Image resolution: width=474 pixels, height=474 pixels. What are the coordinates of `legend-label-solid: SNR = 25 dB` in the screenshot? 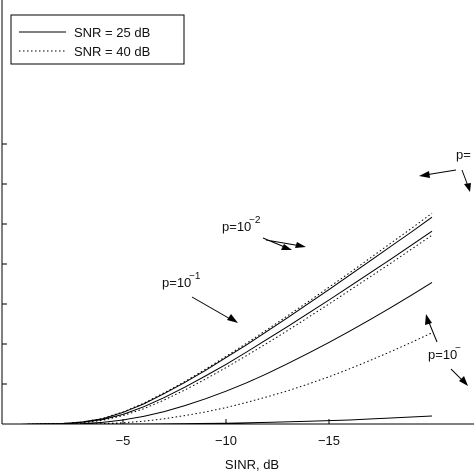 It's located at (112, 32).